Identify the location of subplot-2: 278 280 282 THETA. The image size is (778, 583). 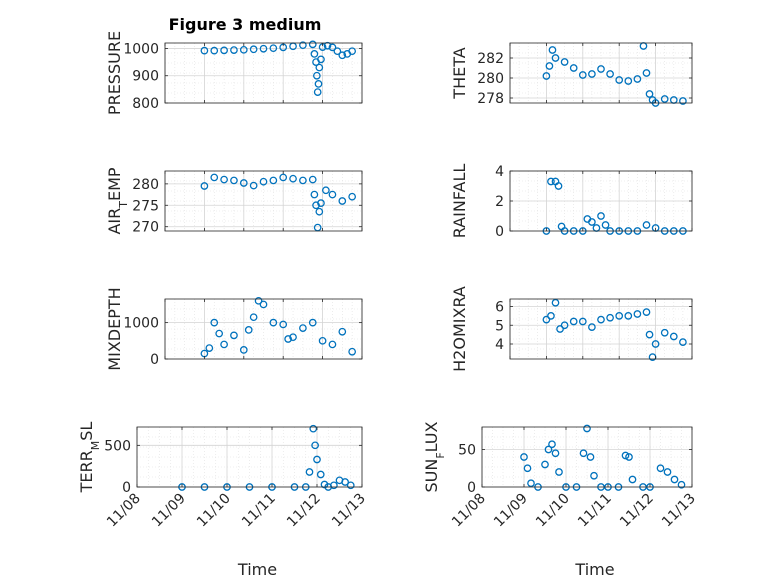
(571, 74).